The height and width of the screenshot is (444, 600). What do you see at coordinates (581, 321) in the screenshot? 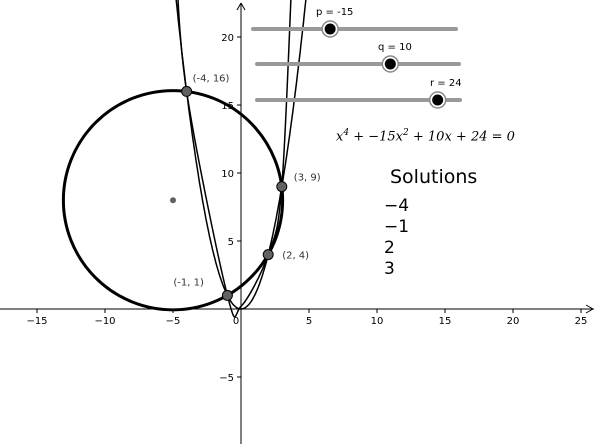
I see `x-tick-label: 25` at bounding box center [581, 321].